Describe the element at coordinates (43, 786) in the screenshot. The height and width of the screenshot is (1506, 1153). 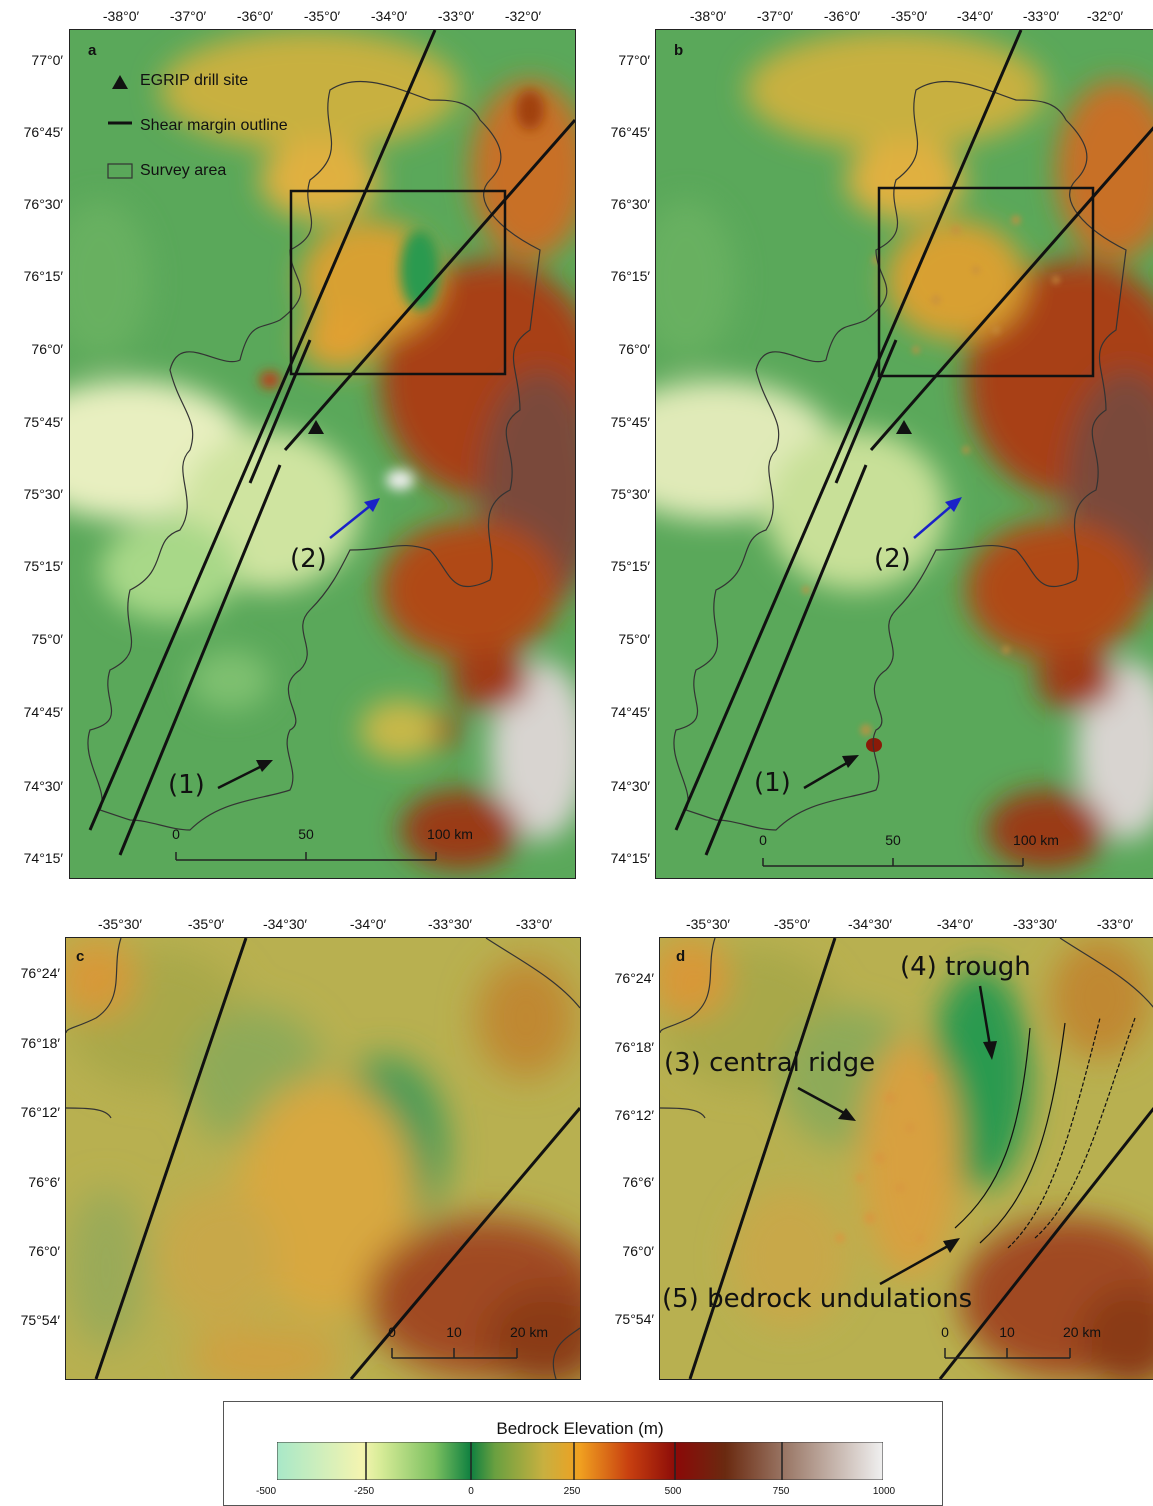
I see `lat-label: 74°30′` at that location.